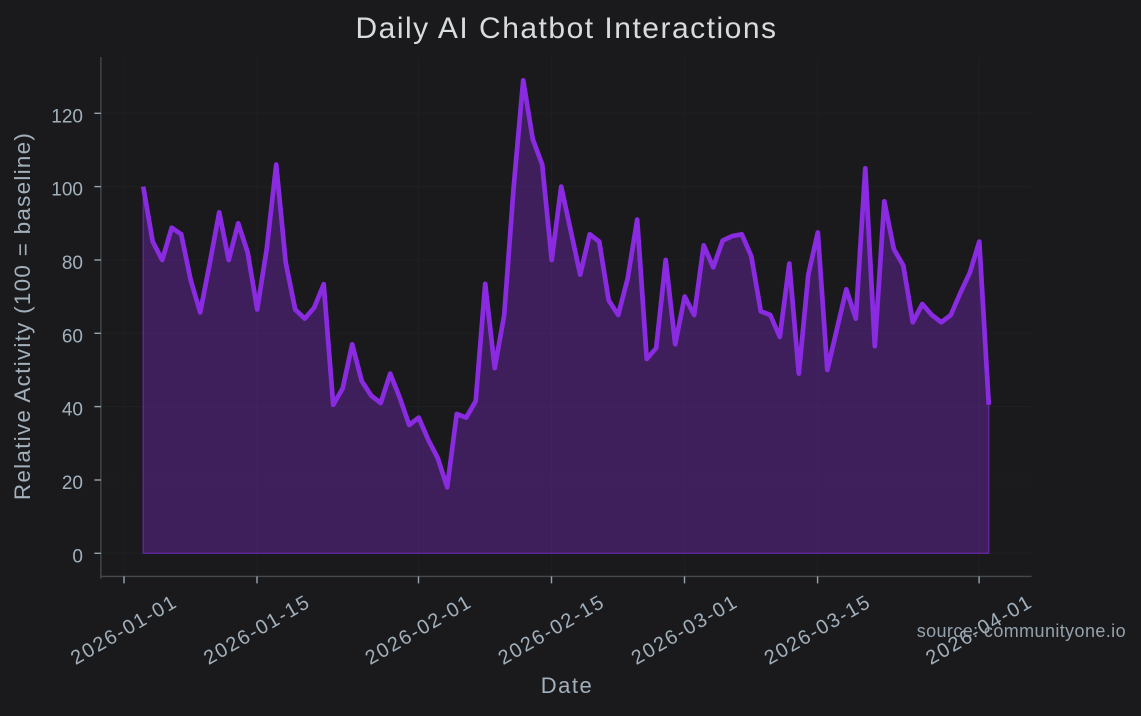 The height and width of the screenshot is (716, 1141). I want to click on svg-text: 60, so click(72, 336).